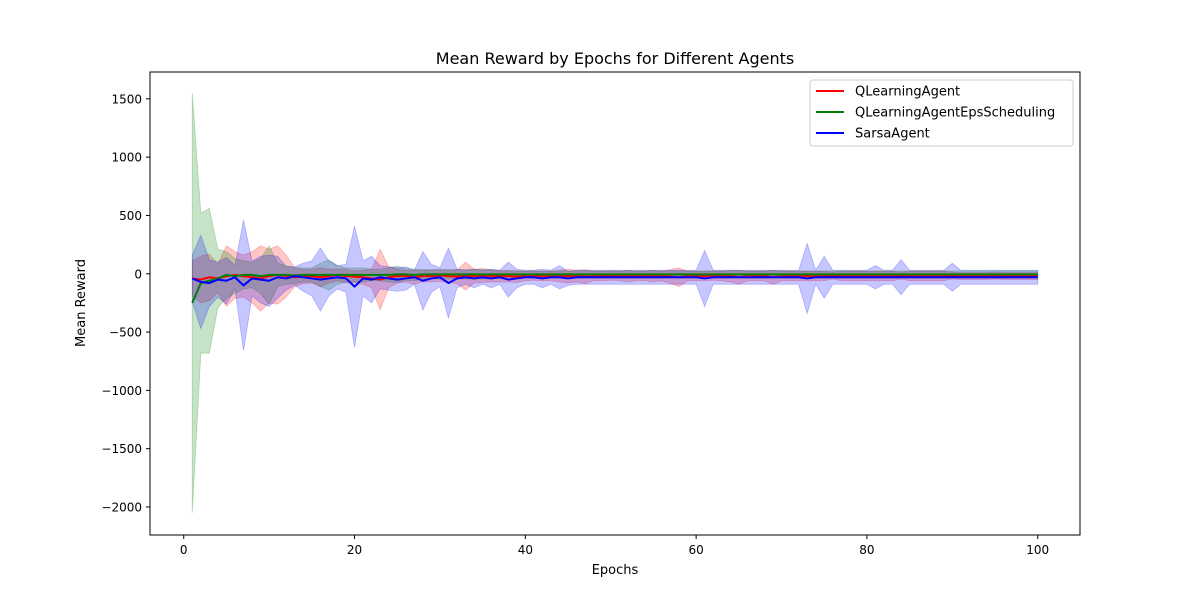  I want to click on x-tick-label: 100, so click(1037, 550).